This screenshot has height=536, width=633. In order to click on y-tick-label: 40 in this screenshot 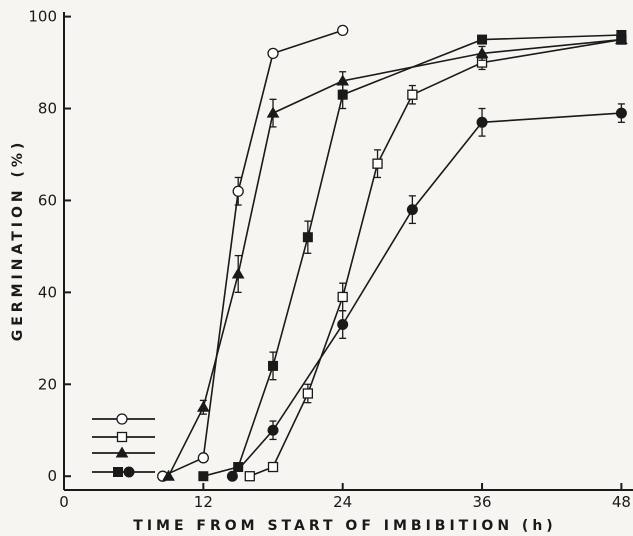, I will do `click(47, 292)`.